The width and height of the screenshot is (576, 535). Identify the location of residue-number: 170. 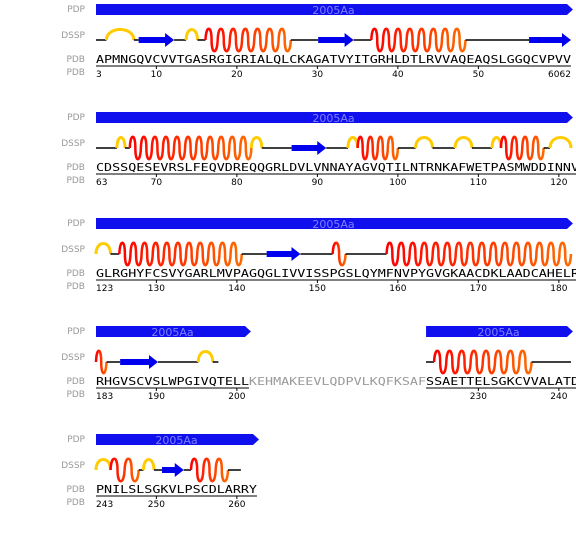
(478, 289).